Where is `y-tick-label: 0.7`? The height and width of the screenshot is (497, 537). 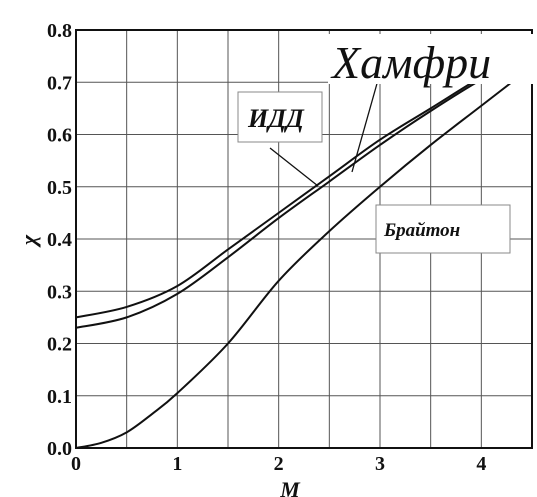 y-tick-label: 0.7 is located at coordinates (59, 83).